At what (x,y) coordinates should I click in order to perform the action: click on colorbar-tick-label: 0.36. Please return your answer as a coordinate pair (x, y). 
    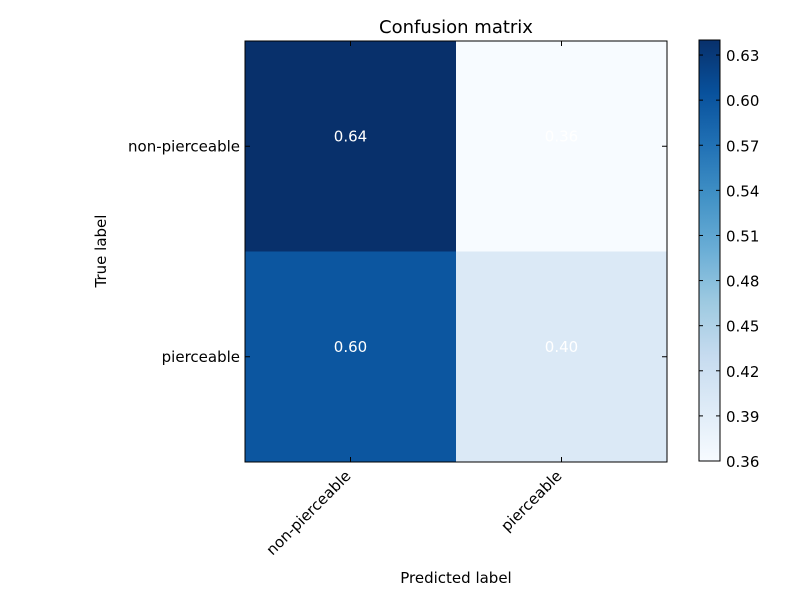
    Looking at the image, I should click on (742, 462).